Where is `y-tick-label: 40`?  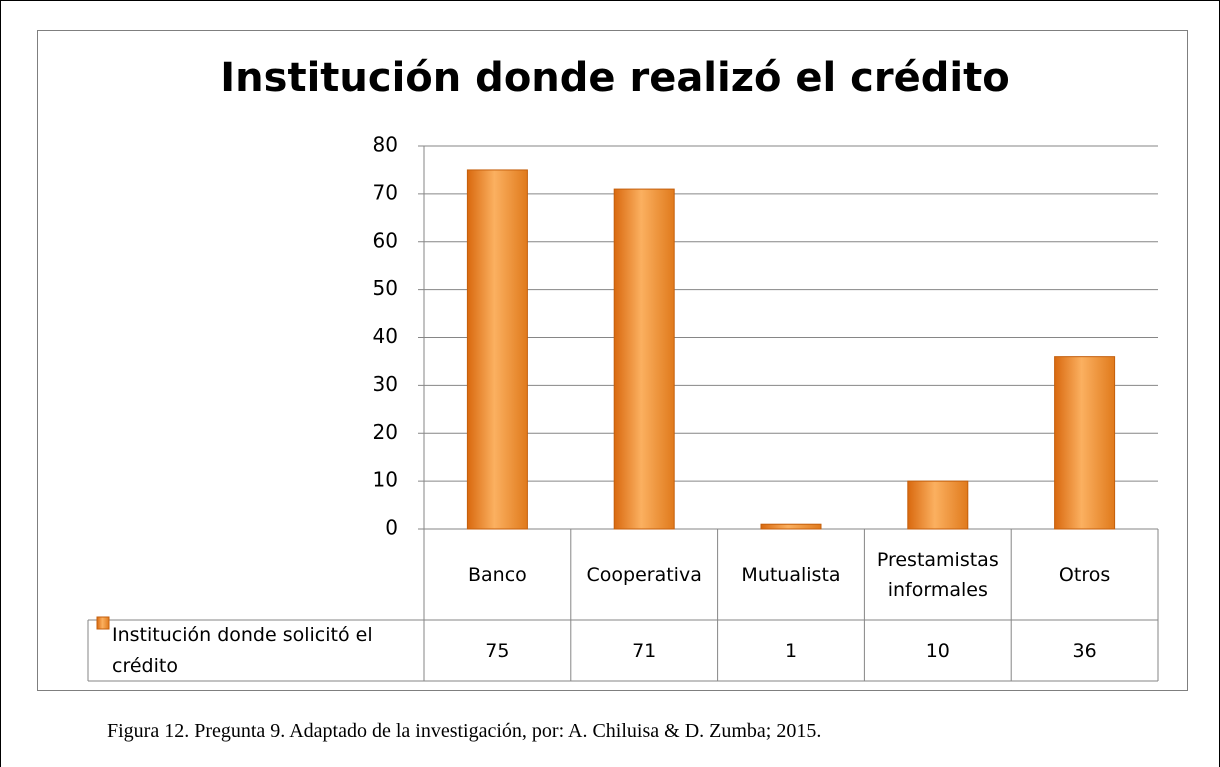
y-tick-label: 40 is located at coordinates (385, 336).